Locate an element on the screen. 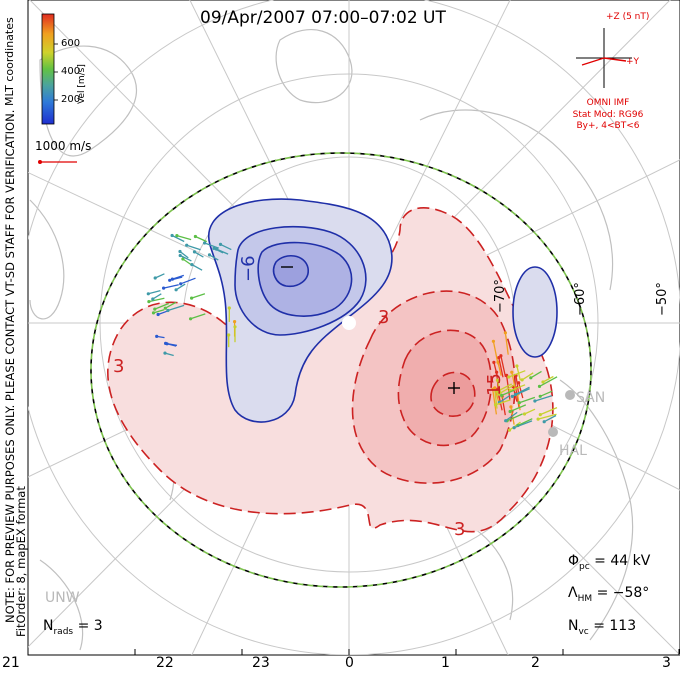 This screenshot has height=674, width=680. stat-n-rads: Nrads = 3 is located at coordinates (73, 627).